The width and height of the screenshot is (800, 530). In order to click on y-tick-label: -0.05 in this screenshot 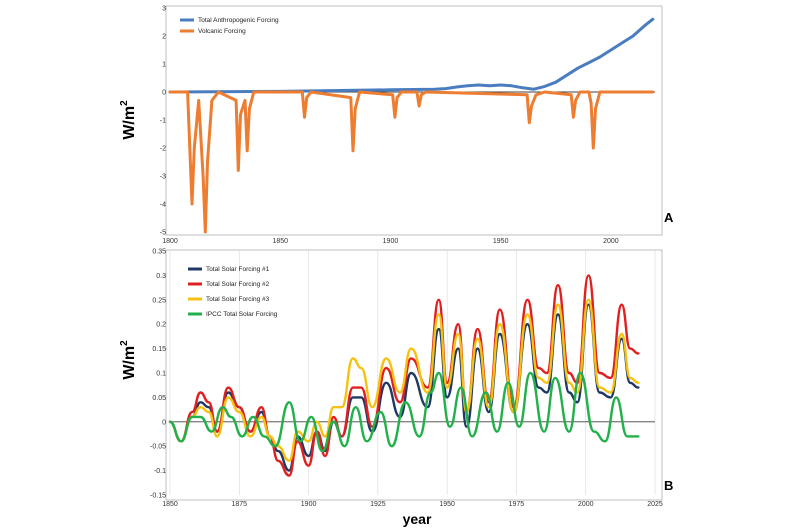, I will do `click(158, 447)`.